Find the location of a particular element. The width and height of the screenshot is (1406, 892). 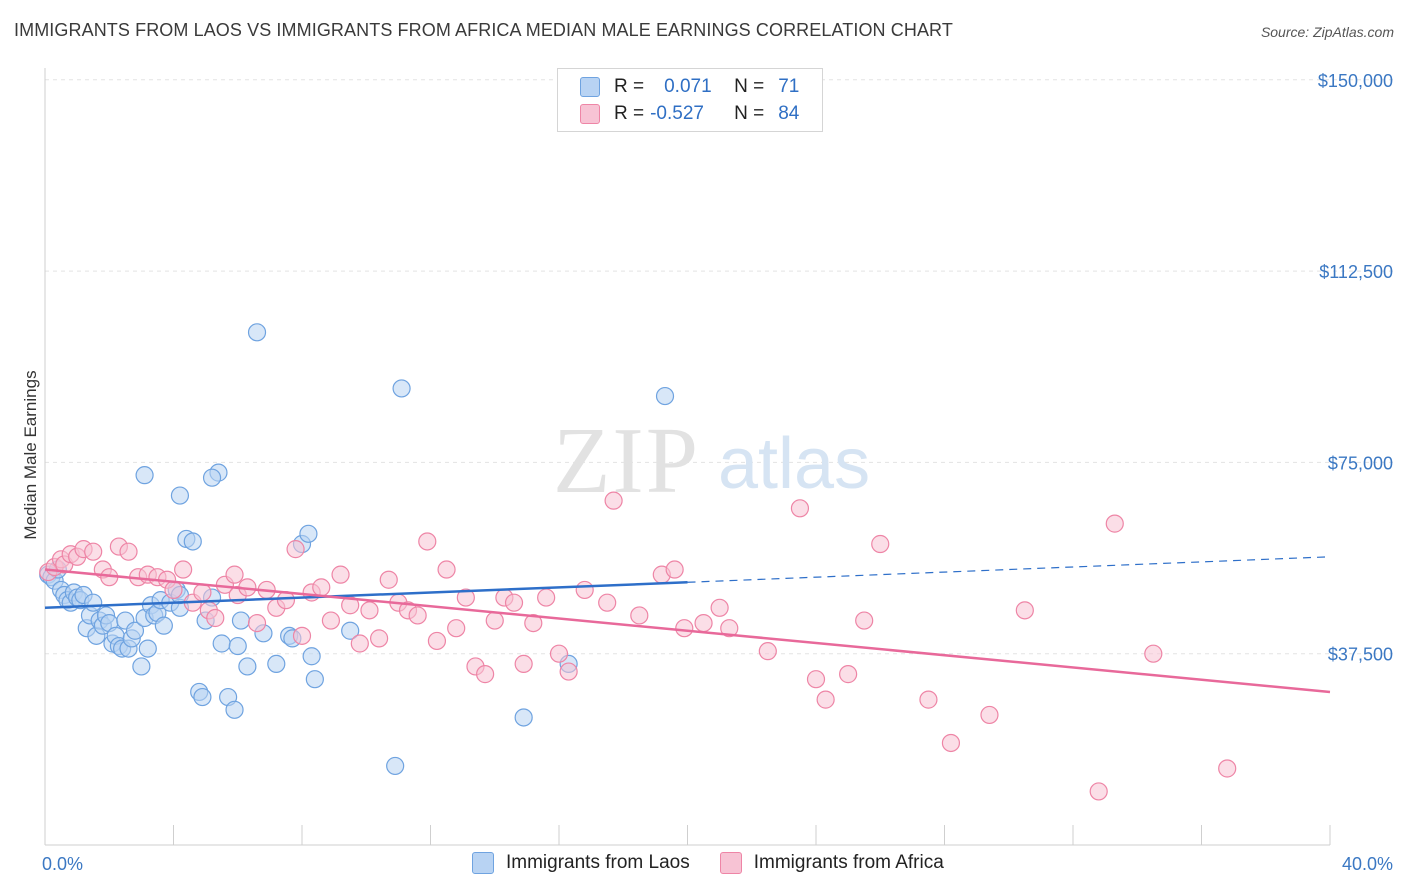

laos-swatch is located at coordinates (590, 87).